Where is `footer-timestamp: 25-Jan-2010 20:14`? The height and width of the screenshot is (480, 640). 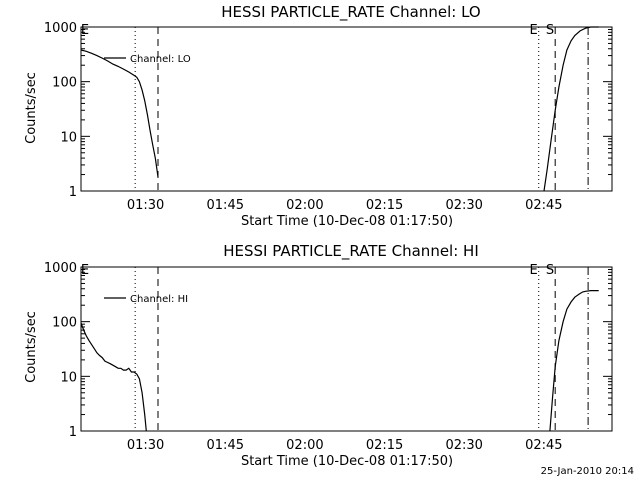 footer-timestamp: 25-Jan-2010 20:14 is located at coordinates (587, 471).